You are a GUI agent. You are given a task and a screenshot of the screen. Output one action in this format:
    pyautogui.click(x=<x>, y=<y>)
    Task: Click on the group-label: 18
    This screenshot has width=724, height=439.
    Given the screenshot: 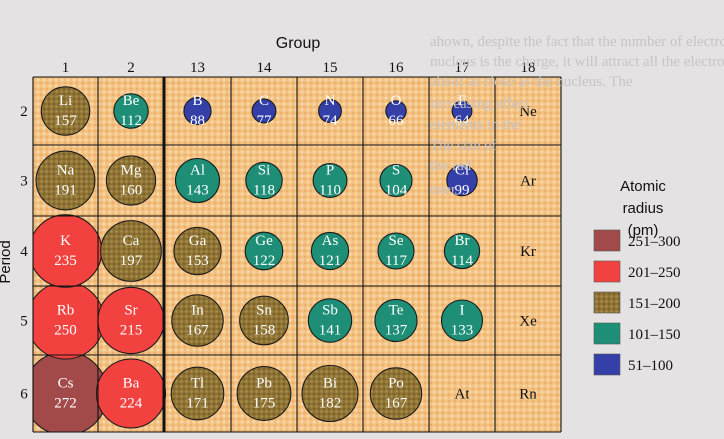 What is the action you would take?
    pyautogui.click(x=528, y=68)
    